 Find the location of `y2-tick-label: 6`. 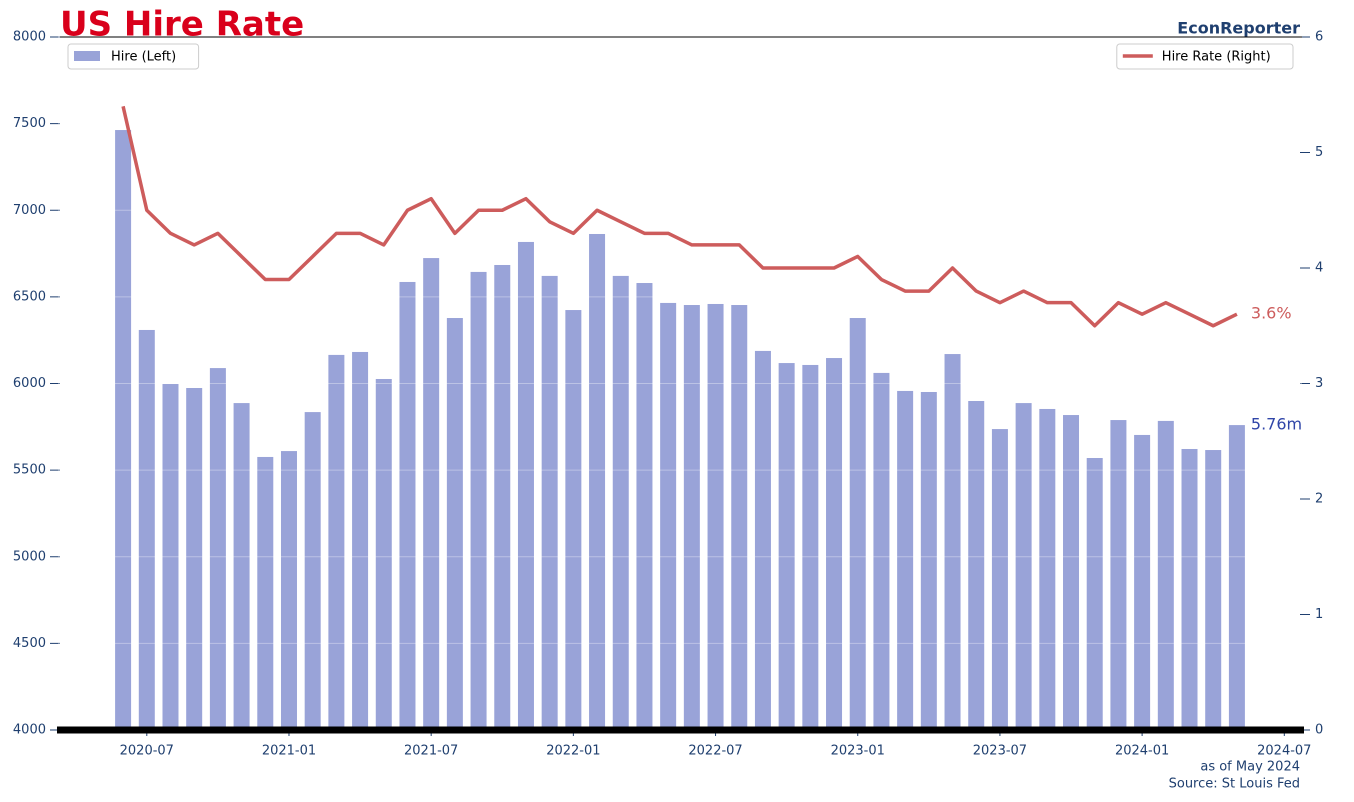

y2-tick-label: 6 is located at coordinates (1319, 37).